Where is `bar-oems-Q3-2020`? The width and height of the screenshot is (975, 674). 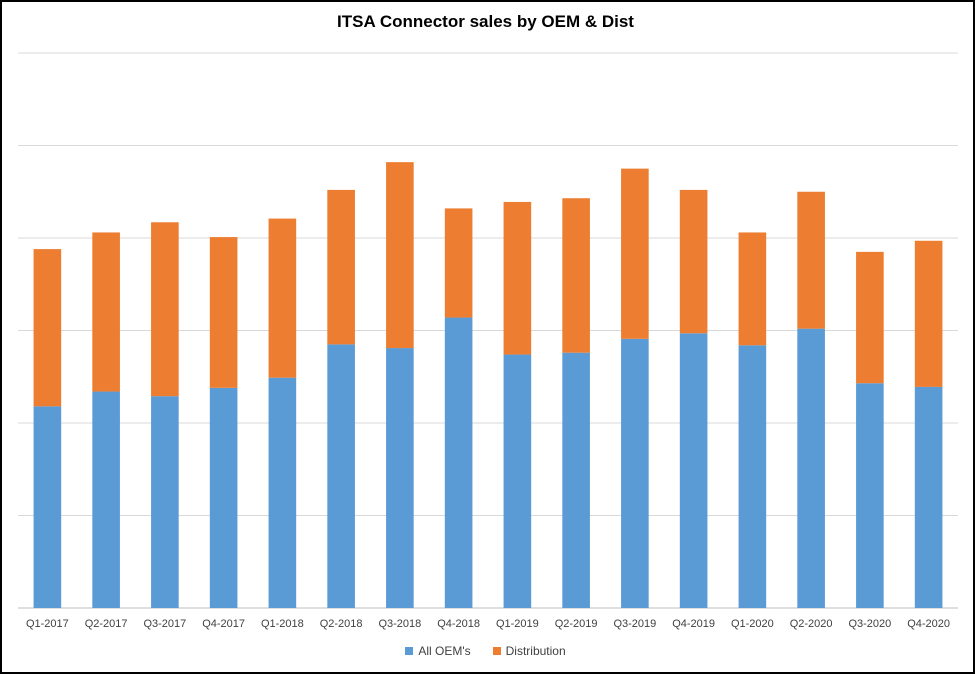
bar-oems-Q3-2020 is located at coordinates (870, 495).